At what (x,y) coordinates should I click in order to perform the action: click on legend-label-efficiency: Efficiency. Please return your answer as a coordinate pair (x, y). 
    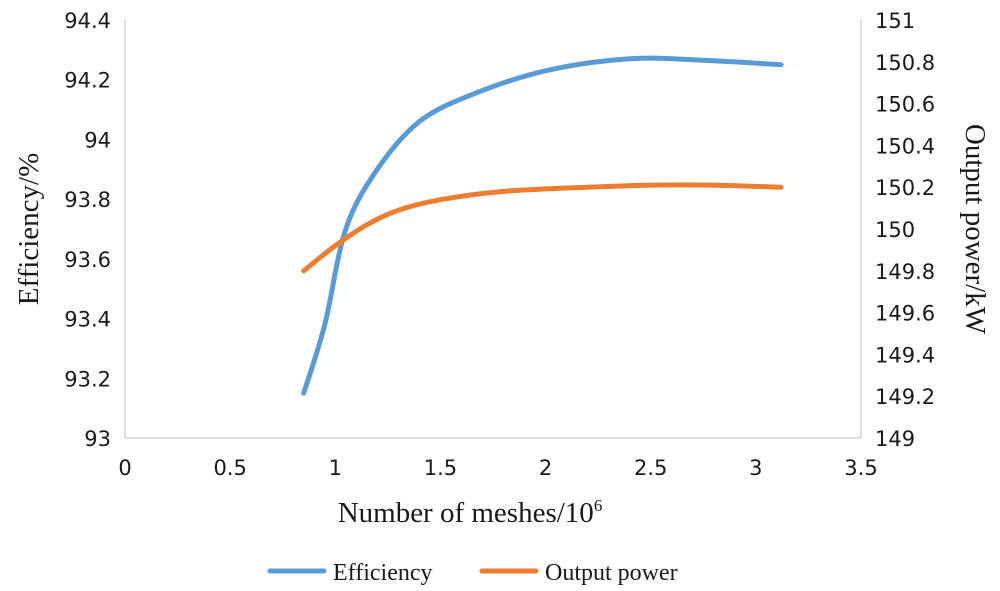
    Looking at the image, I should click on (383, 573).